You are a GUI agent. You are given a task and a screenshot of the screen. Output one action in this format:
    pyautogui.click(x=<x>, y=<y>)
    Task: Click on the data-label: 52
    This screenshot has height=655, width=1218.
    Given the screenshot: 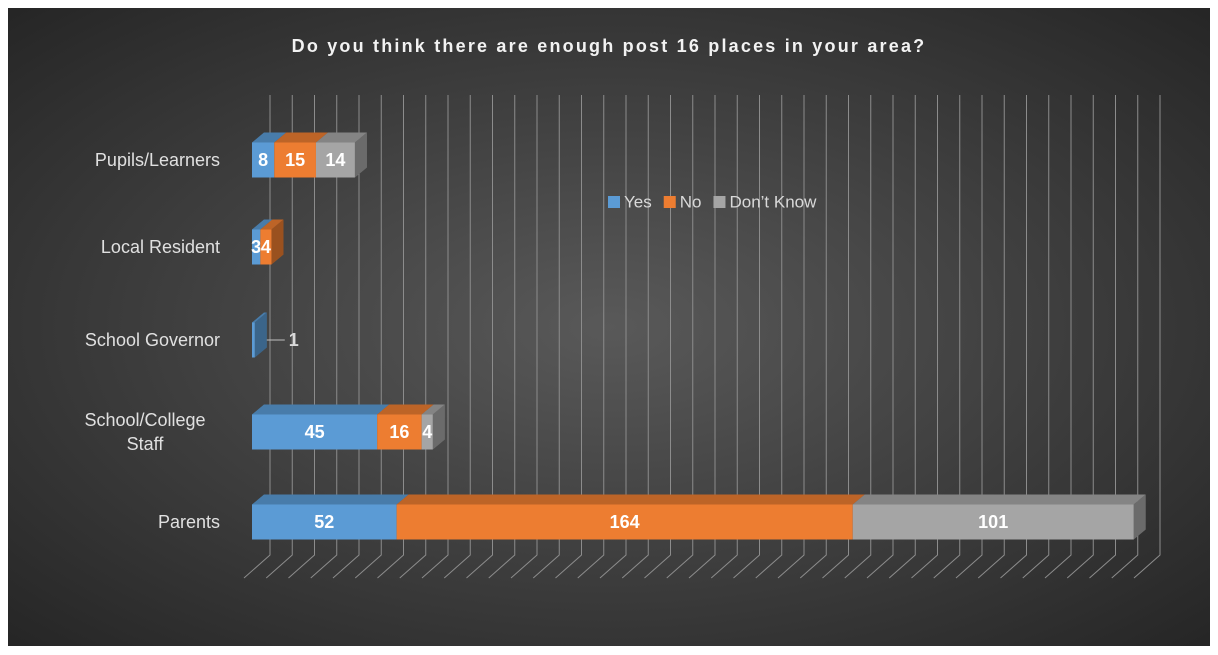 What is the action you would take?
    pyautogui.click(x=324, y=522)
    